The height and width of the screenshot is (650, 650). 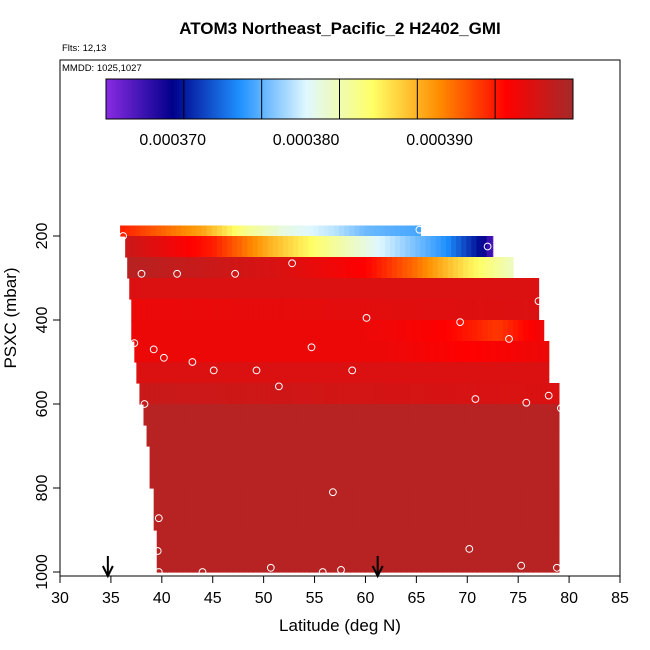 What do you see at coordinates (60, 598) in the screenshot?
I see `x-tick-label: 30` at bounding box center [60, 598].